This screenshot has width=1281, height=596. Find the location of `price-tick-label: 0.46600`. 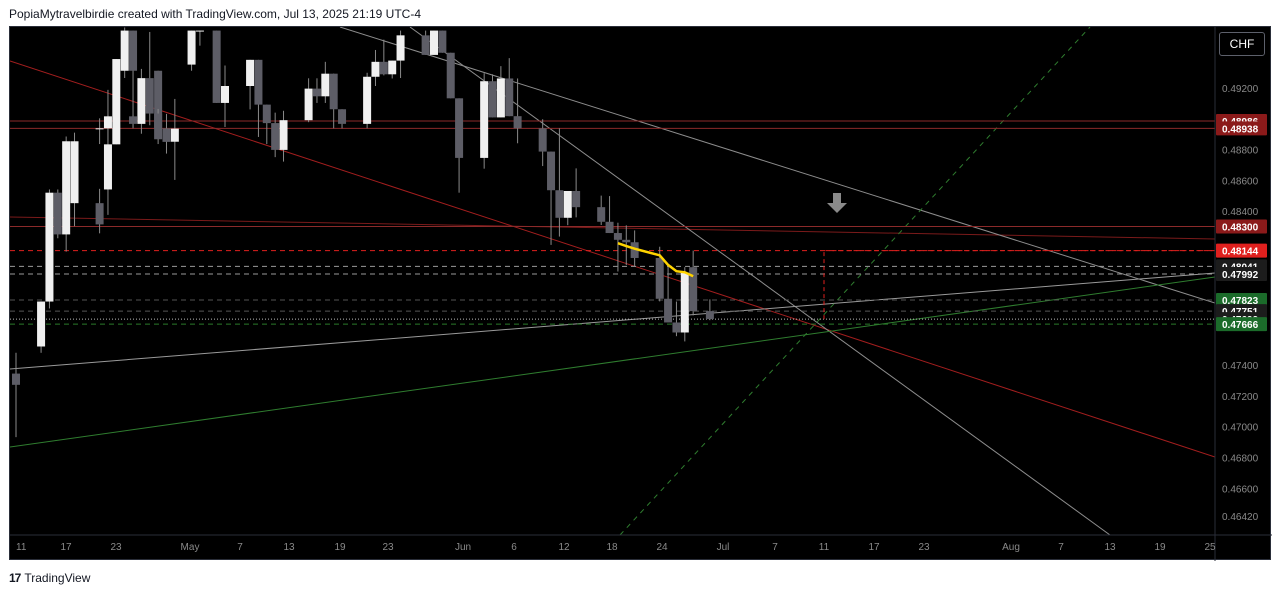

price-tick-label: 0.46600 is located at coordinates (1240, 489).